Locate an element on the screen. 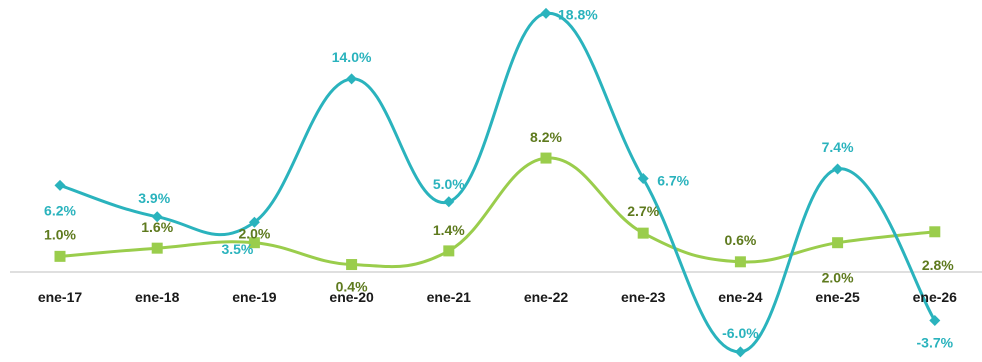 The height and width of the screenshot is (362, 982). data-label: 5.0% is located at coordinates (449, 184).